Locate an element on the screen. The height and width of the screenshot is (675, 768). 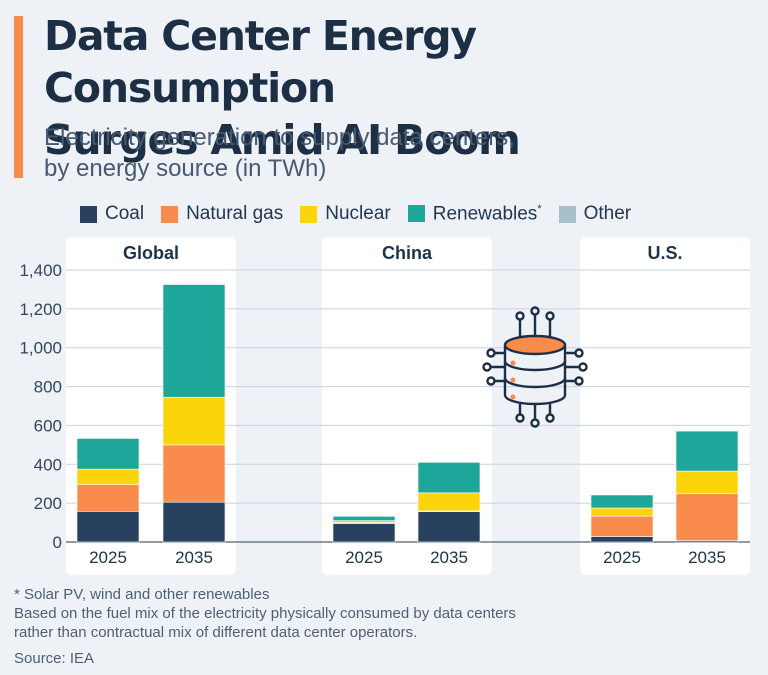
y-tick-label: 200 is located at coordinates (48, 503).